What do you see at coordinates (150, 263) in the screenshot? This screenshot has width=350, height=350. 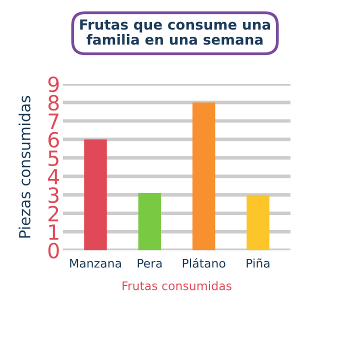 I see `x-tick-label: Pera` at bounding box center [150, 263].